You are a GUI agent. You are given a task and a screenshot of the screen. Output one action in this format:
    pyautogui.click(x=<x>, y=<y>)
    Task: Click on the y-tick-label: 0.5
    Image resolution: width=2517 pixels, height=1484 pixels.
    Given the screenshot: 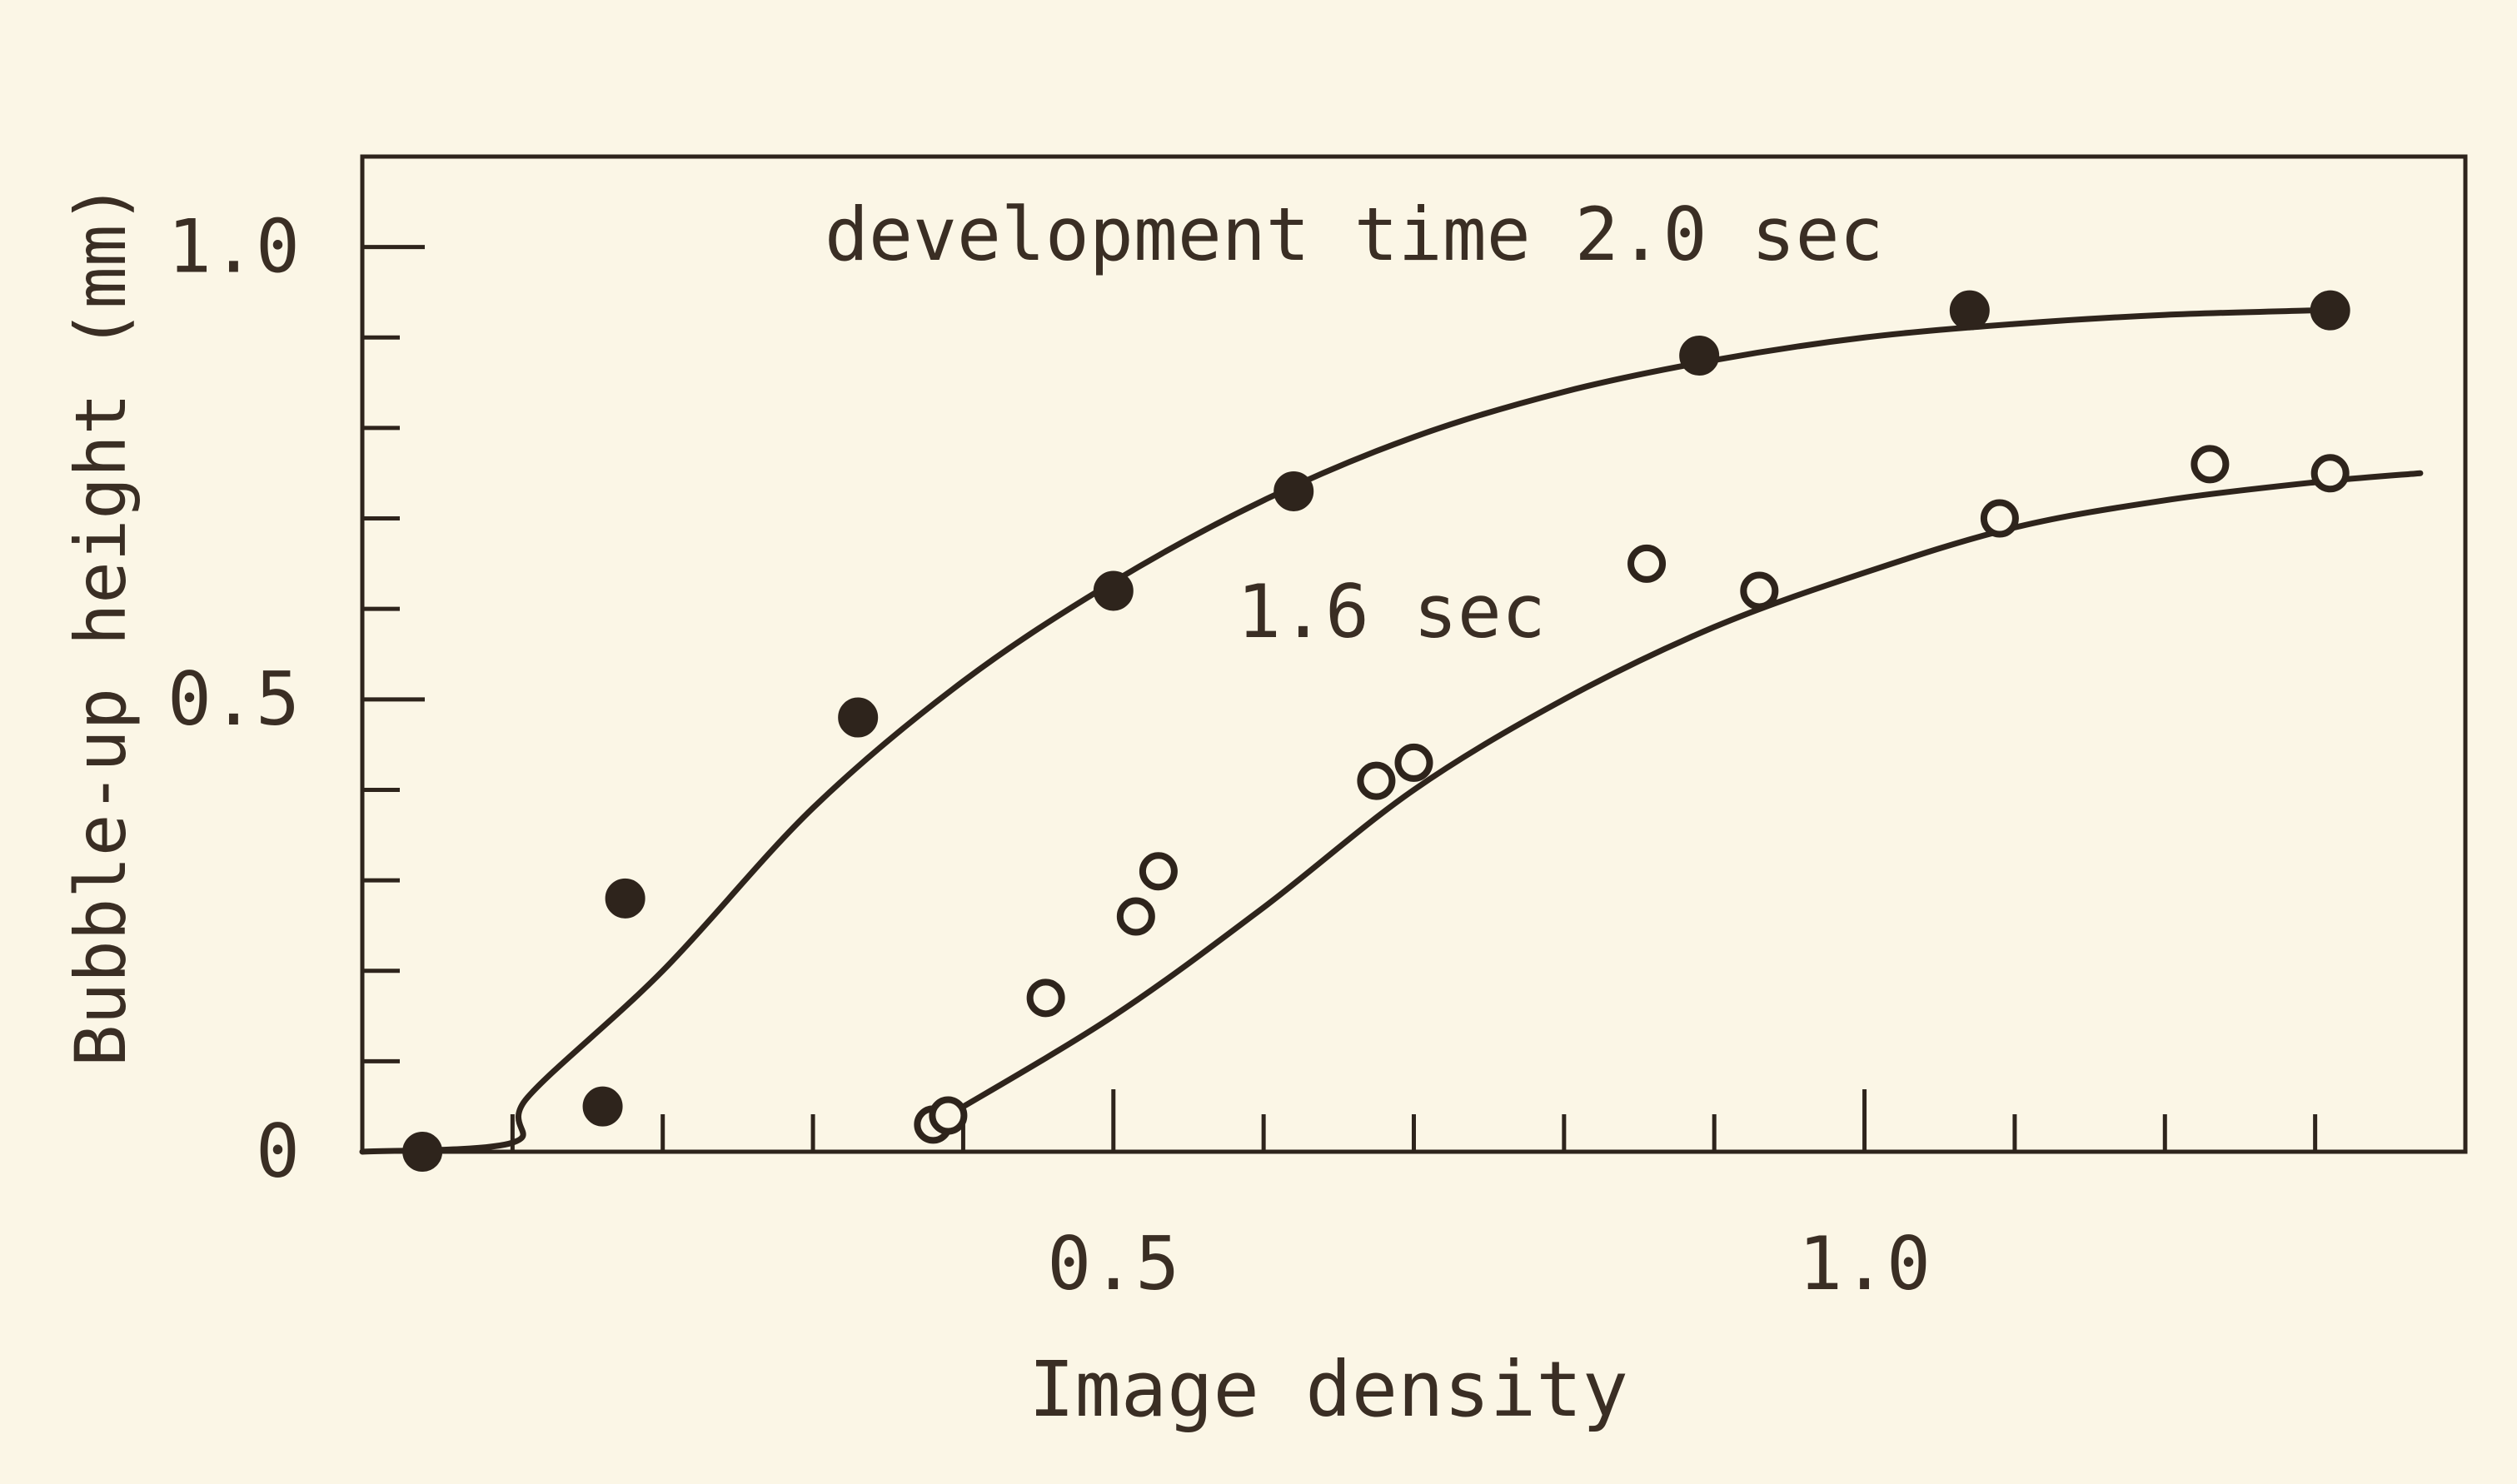 What is the action you would take?
    pyautogui.click(x=233, y=699)
    